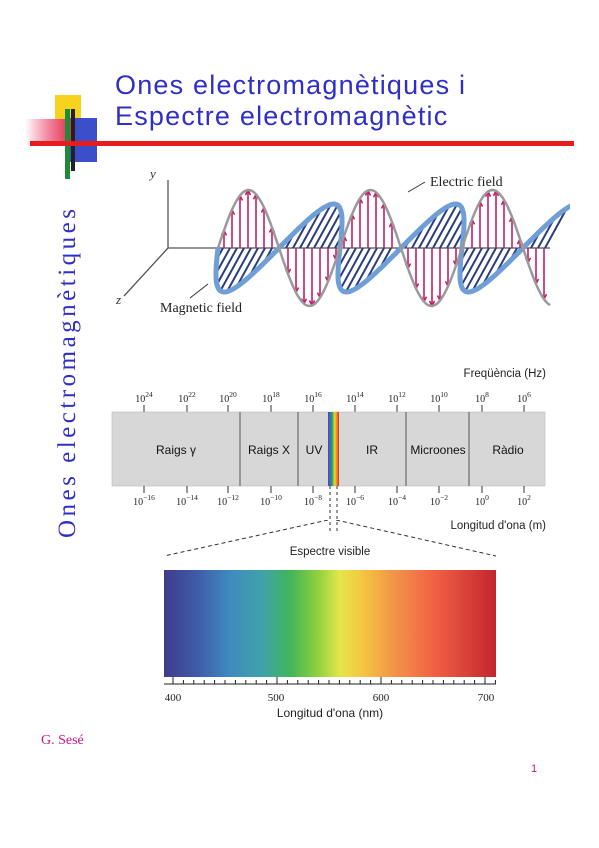 The width and height of the screenshot is (599, 848). Describe the element at coordinates (118, 299) in the screenshot. I see `z-axis-label: z` at that location.